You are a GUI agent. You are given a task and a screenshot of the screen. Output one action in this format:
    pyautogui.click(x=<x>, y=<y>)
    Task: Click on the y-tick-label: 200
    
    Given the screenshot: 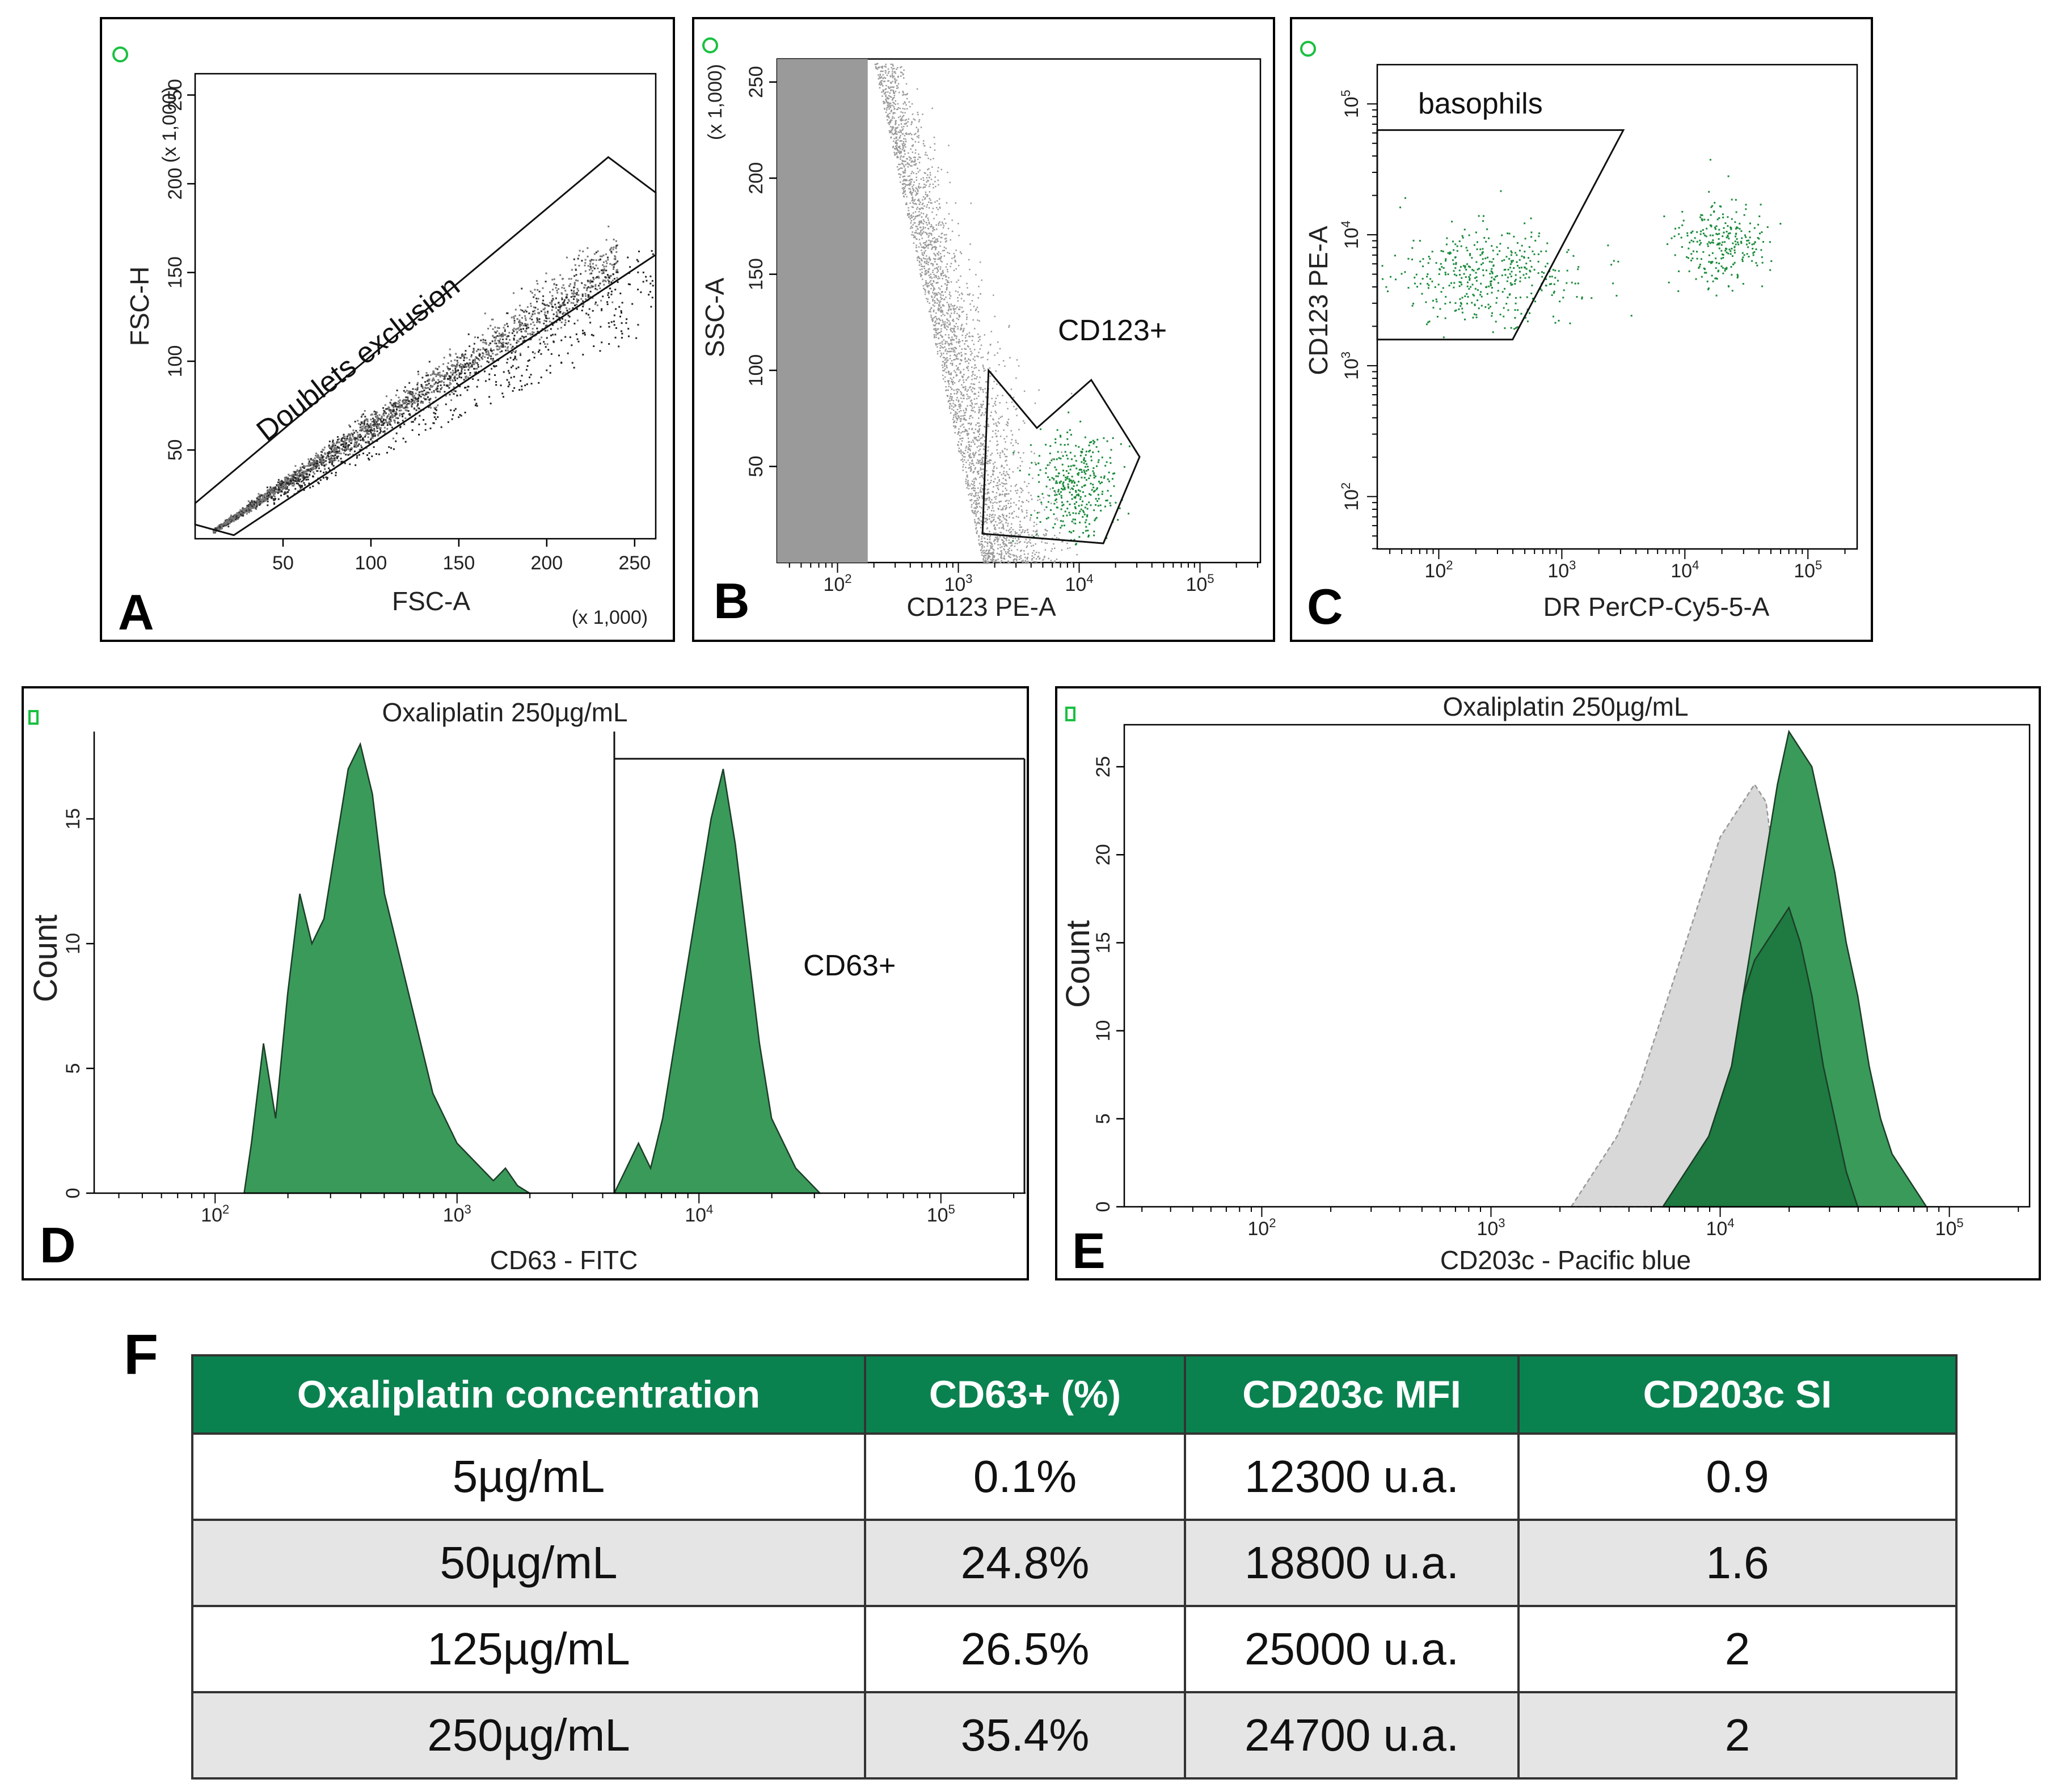 What is the action you would take?
    pyautogui.click(x=175, y=184)
    